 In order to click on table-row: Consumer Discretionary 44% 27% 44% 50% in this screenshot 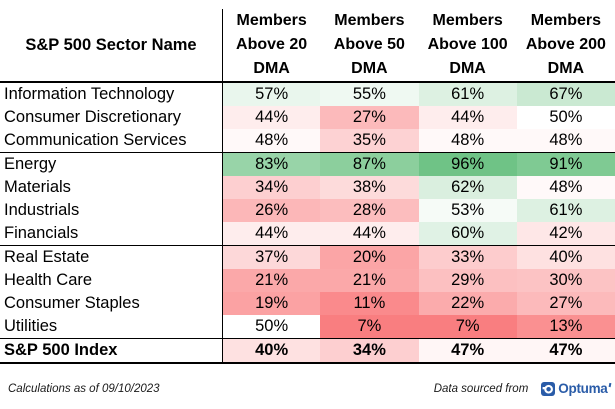, I will do `click(307, 117)`.